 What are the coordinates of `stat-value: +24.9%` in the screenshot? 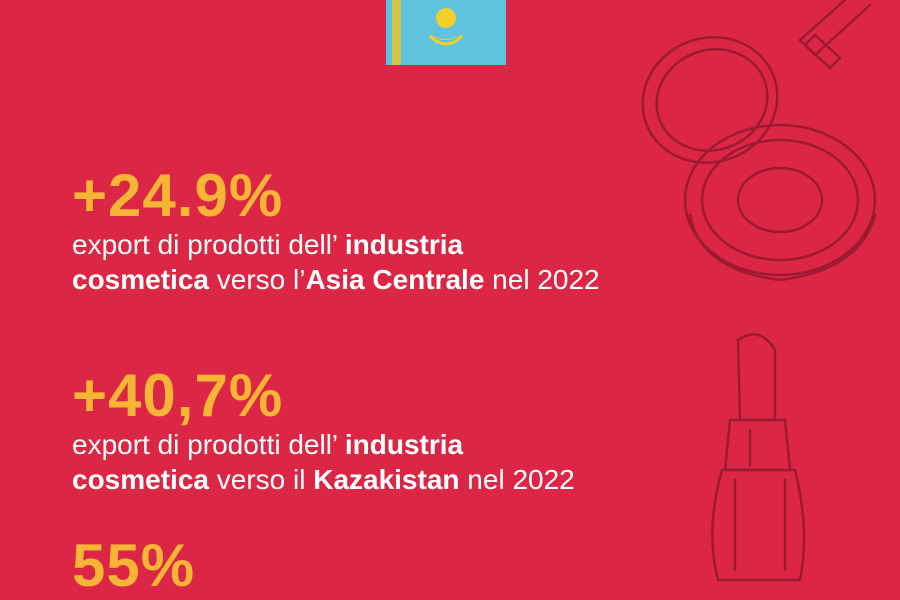 It's located at (178, 195).